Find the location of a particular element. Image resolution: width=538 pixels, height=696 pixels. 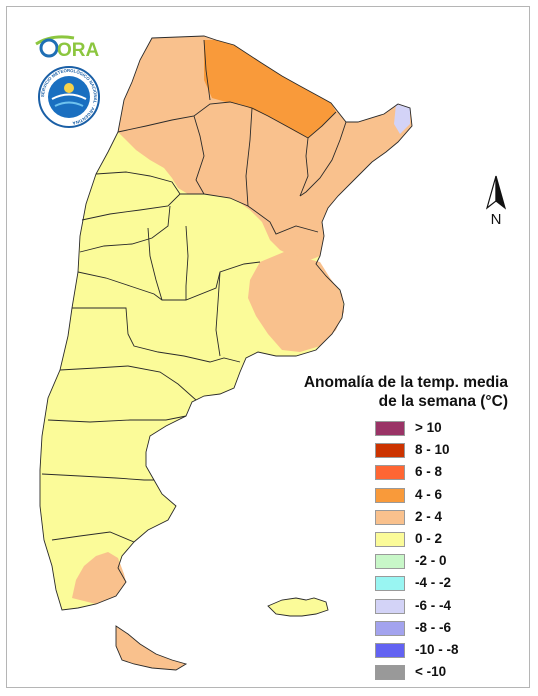

legend-label: < -10 is located at coordinates (431, 672).